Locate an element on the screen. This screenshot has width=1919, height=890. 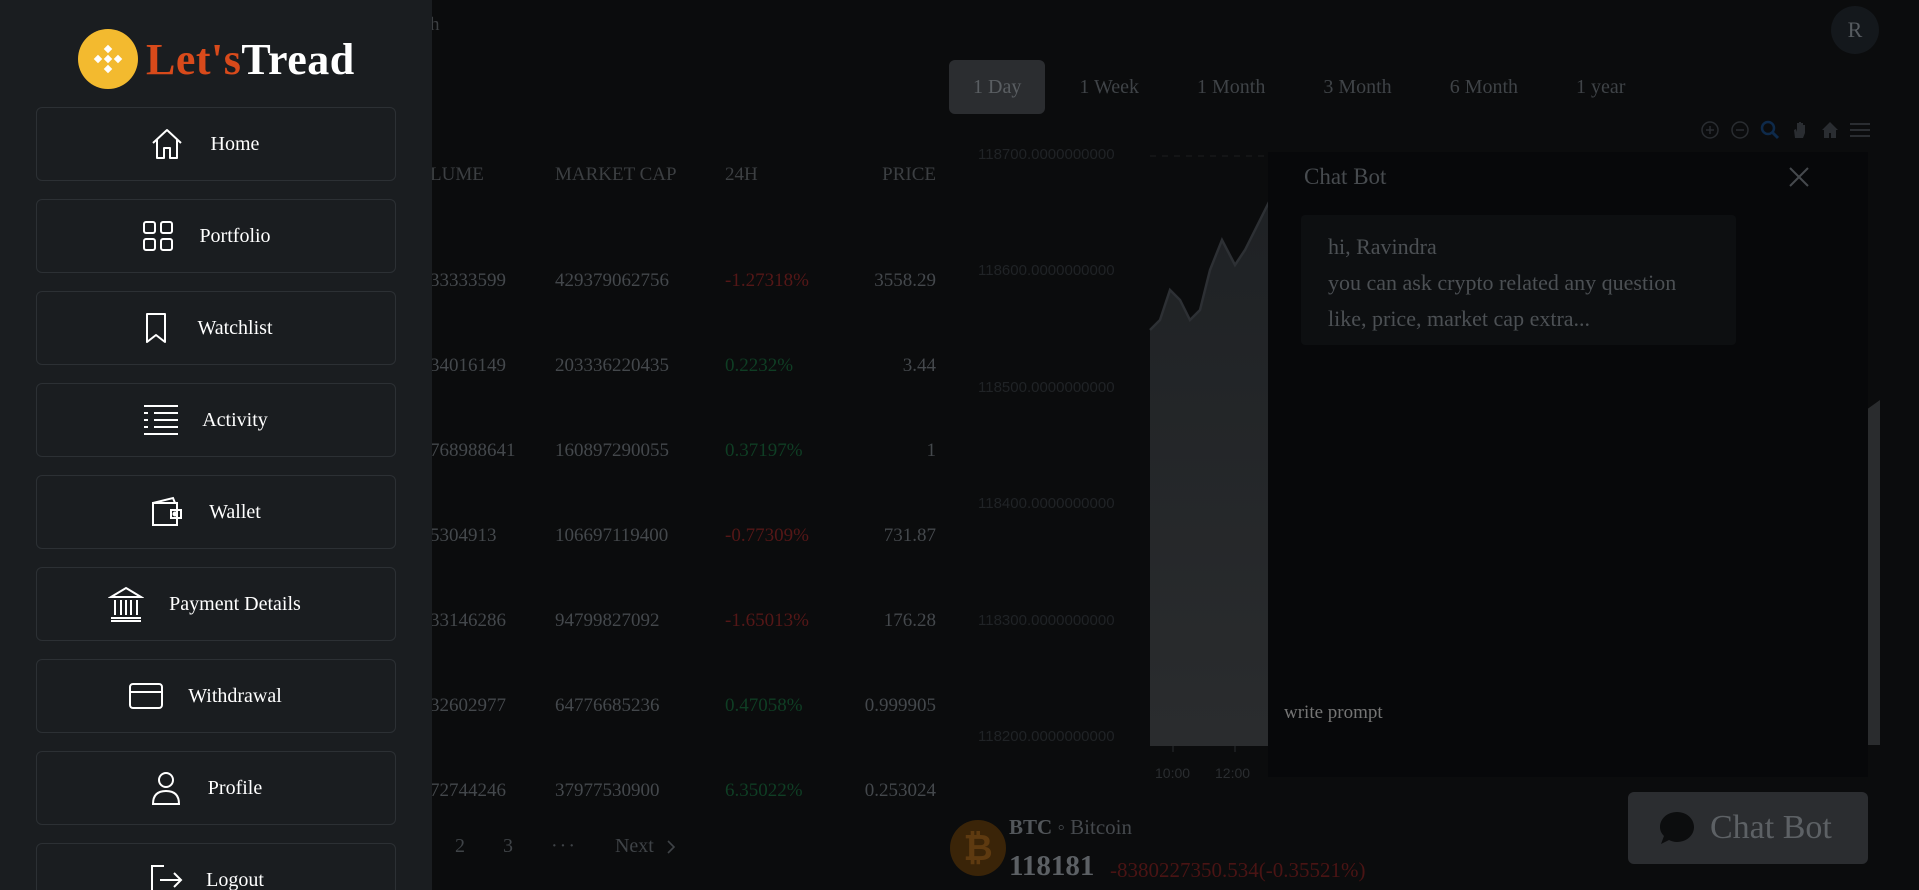
cell-volume: 33333599 is located at coordinates (468, 280).